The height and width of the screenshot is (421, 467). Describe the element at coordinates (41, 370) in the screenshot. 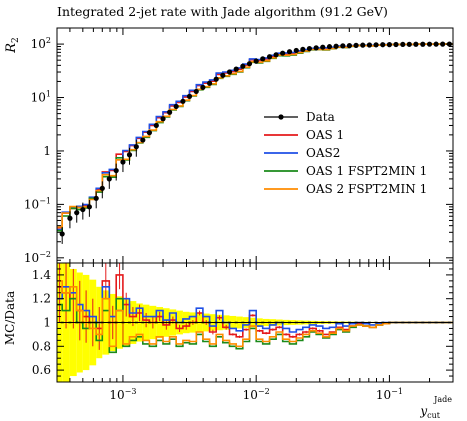

I see `ratio-y-tick-label: 0.6` at that location.